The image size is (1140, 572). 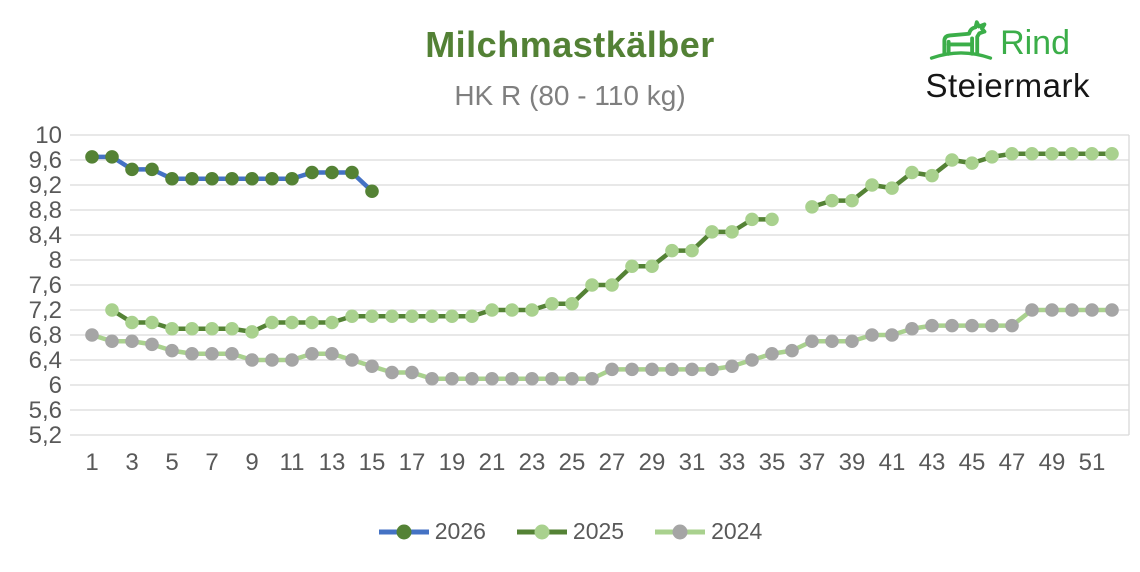 What do you see at coordinates (852, 462) in the screenshot?
I see `x-axis-tick-label: 39` at bounding box center [852, 462].